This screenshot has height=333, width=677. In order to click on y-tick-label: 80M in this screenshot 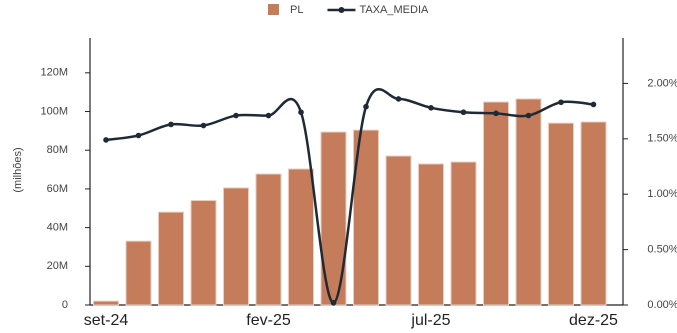, I will do `click(57, 150)`.